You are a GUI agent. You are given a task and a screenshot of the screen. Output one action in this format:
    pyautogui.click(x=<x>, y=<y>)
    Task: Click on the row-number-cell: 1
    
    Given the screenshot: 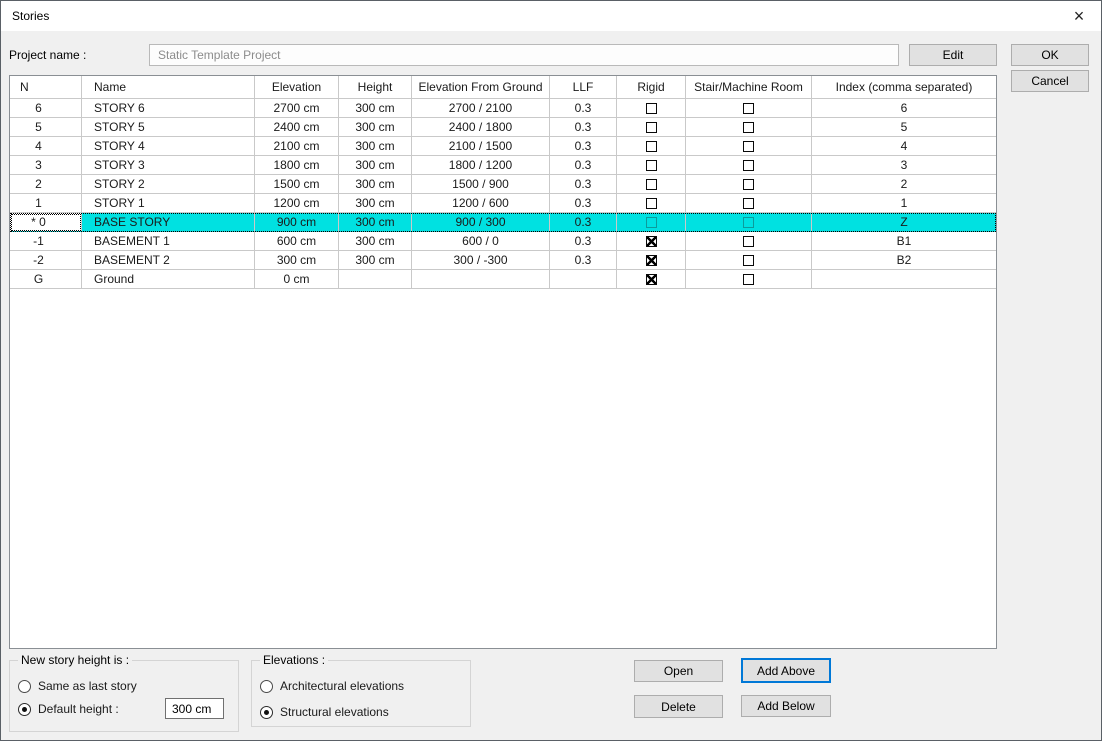 What is the action you would take?
    pyautogui.click(x=46, y=203)
    